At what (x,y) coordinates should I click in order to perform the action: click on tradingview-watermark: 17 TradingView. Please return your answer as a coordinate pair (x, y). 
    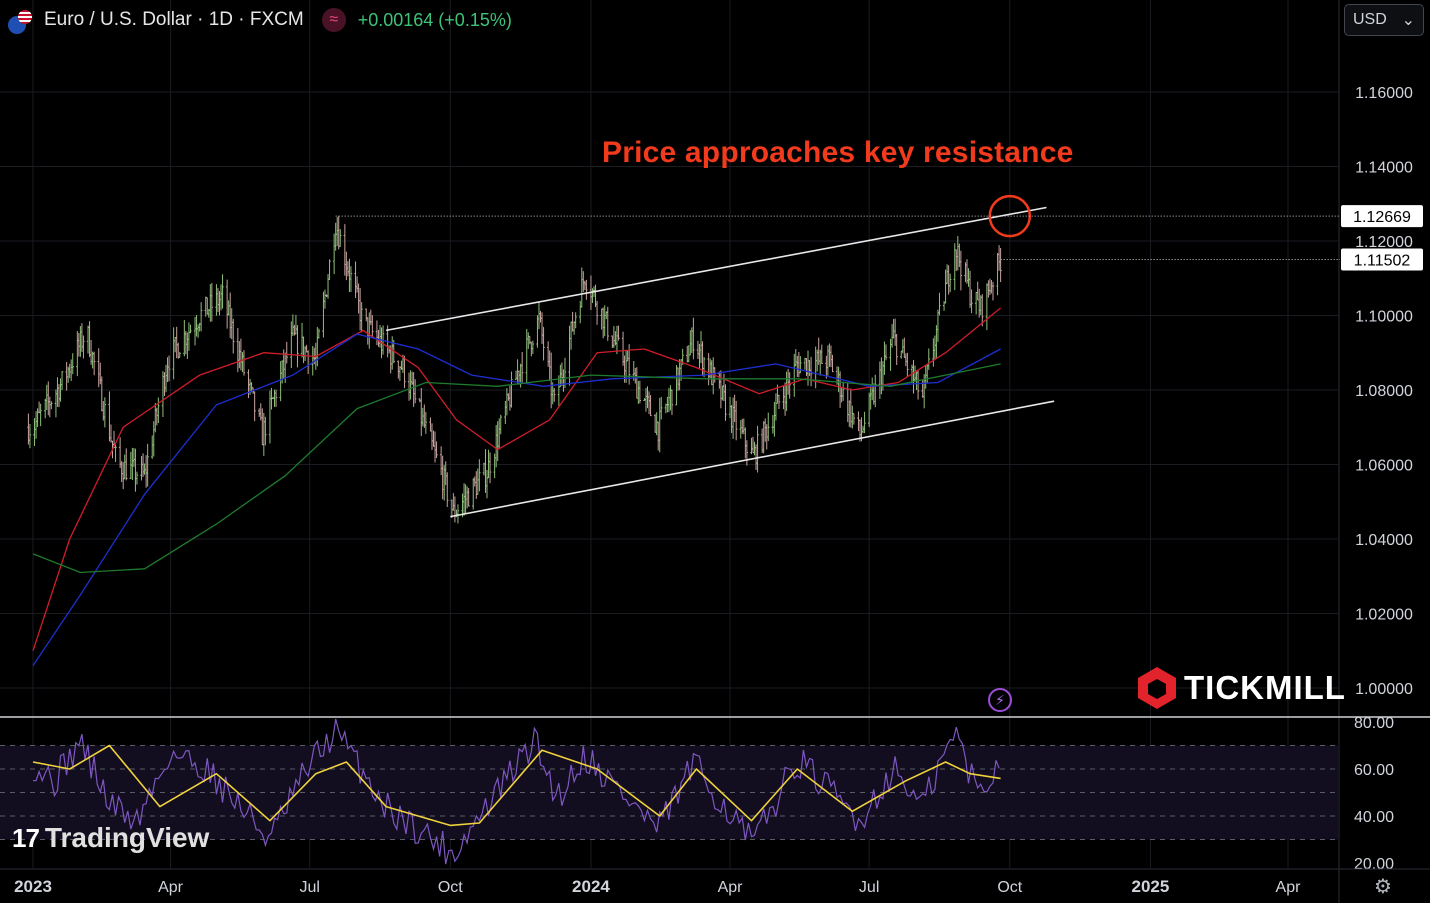
    Looking at the image, I should click on (110, 838).